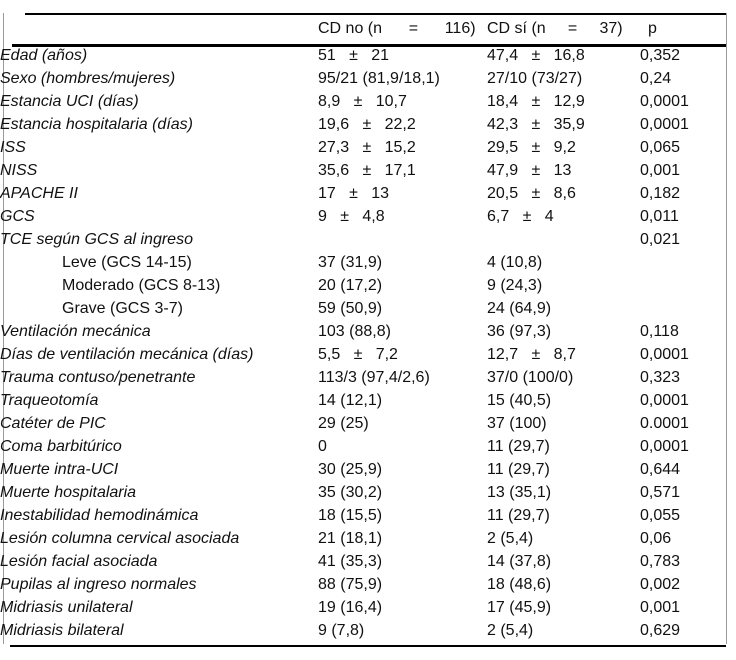  What do you see at coordinates (517, 423) in the screenshot?
I see `cd-si-value-cell: 37 (100)` at bounding box center [517, 423].